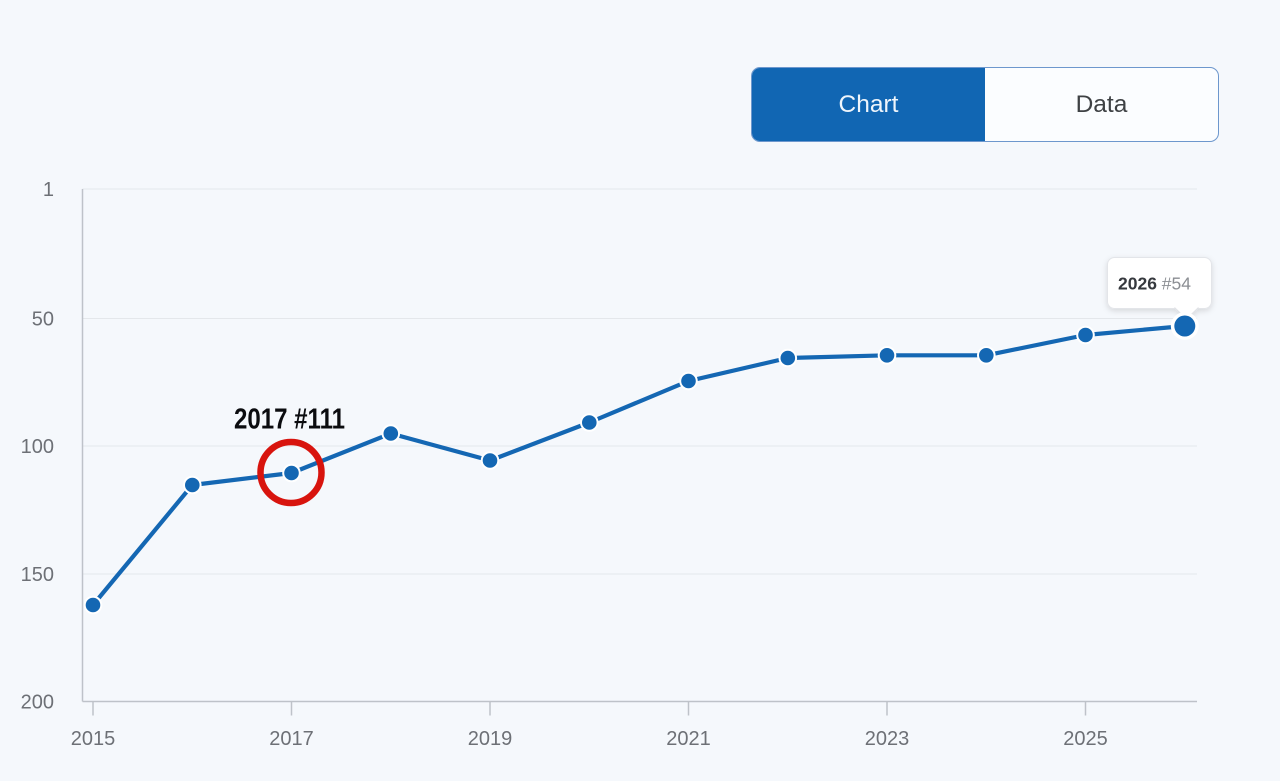 The width and height of the screenshot is (1280, 781). Describe the element at coordinates (48, 190) in the screenshot. I see `svg-text: 1` at that location.